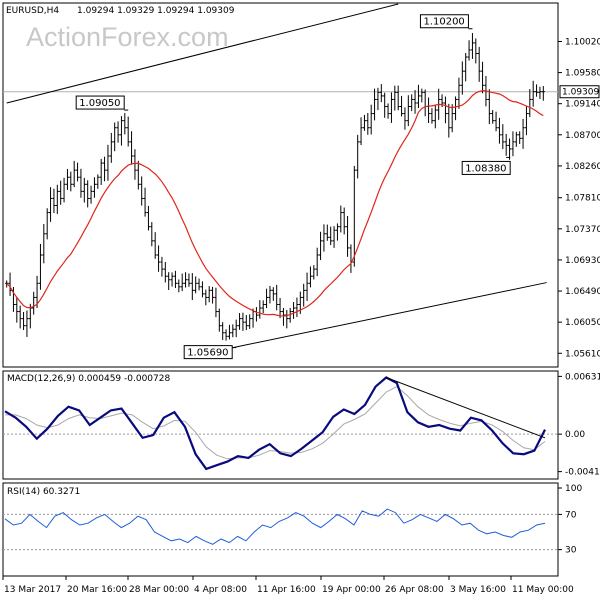 The image size is (600, 600). Describe the element at coordinates (582, 261) in the screenshot. I see `price-y-tick-label: 1.06930` at that location.